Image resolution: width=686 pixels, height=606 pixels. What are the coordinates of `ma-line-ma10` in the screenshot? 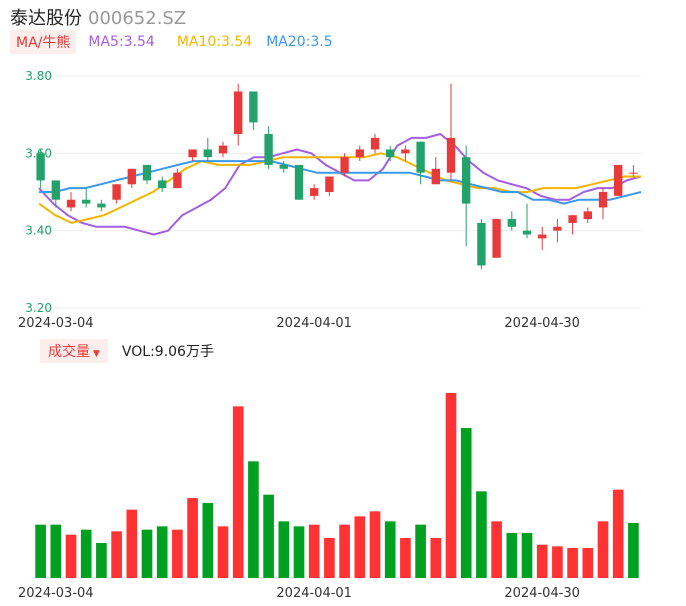 It's located at (339, 188).